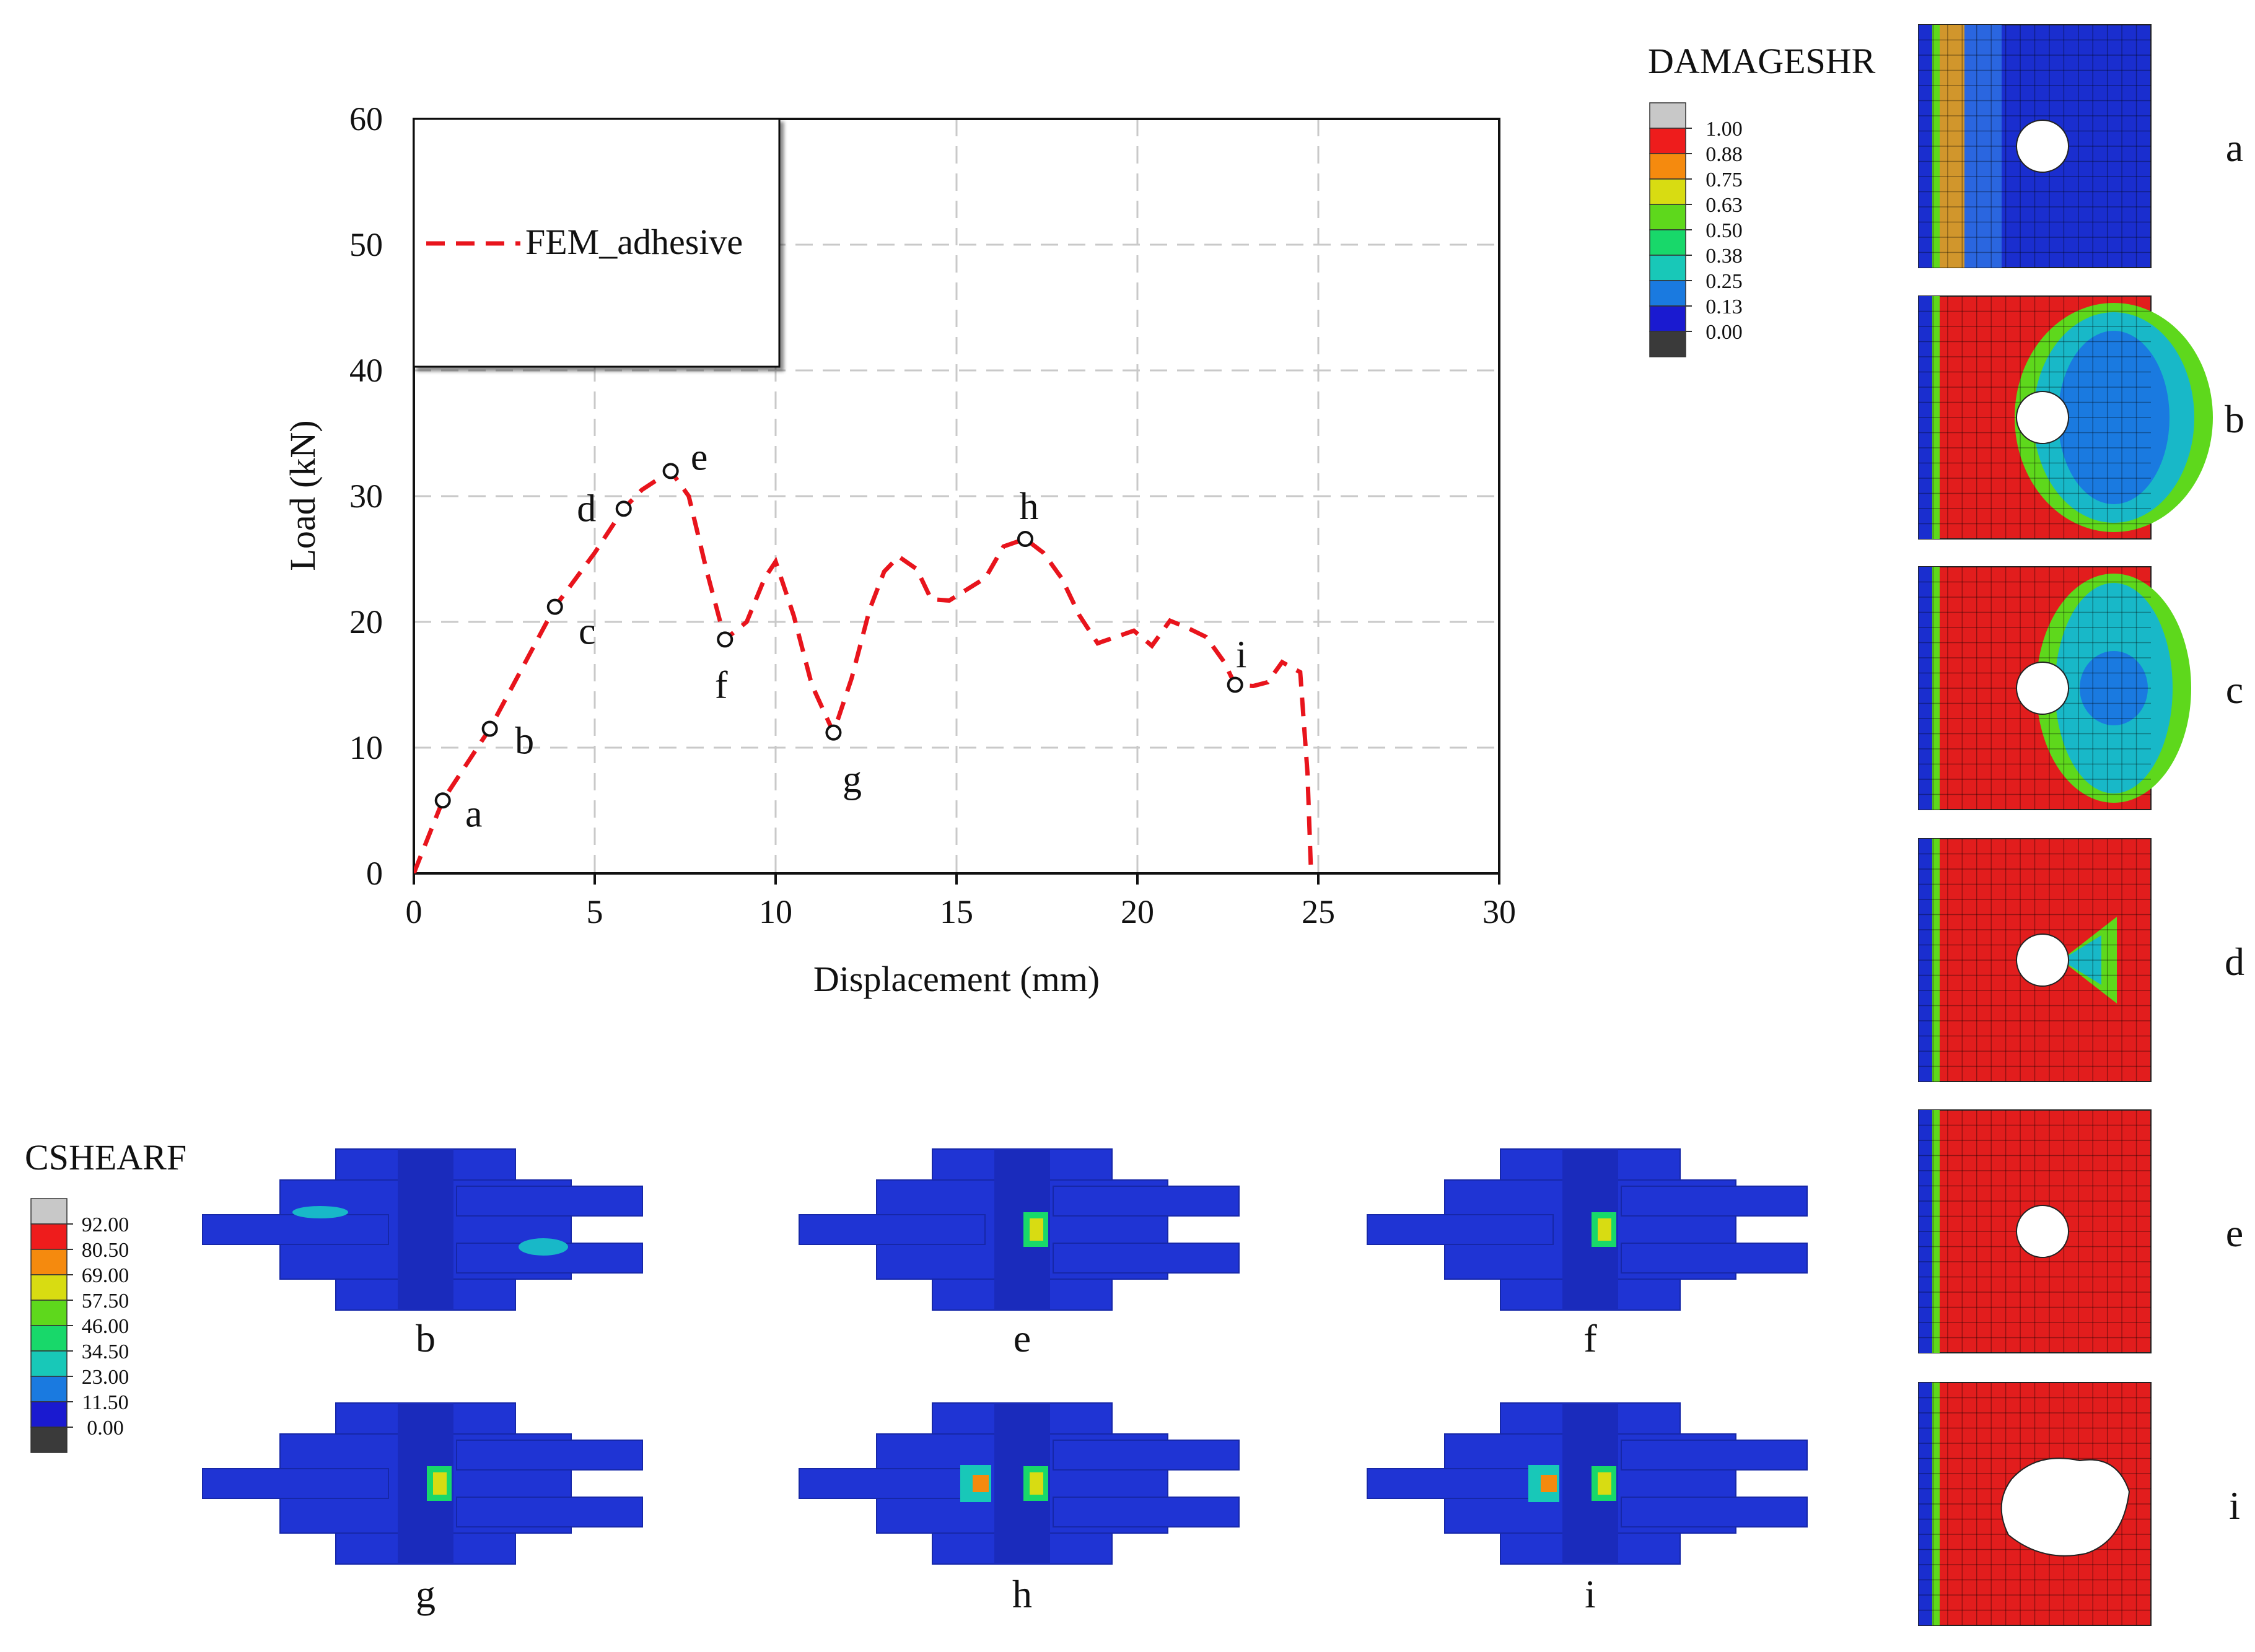  I want to click on x-tick-label: 5, so click(595, 911).